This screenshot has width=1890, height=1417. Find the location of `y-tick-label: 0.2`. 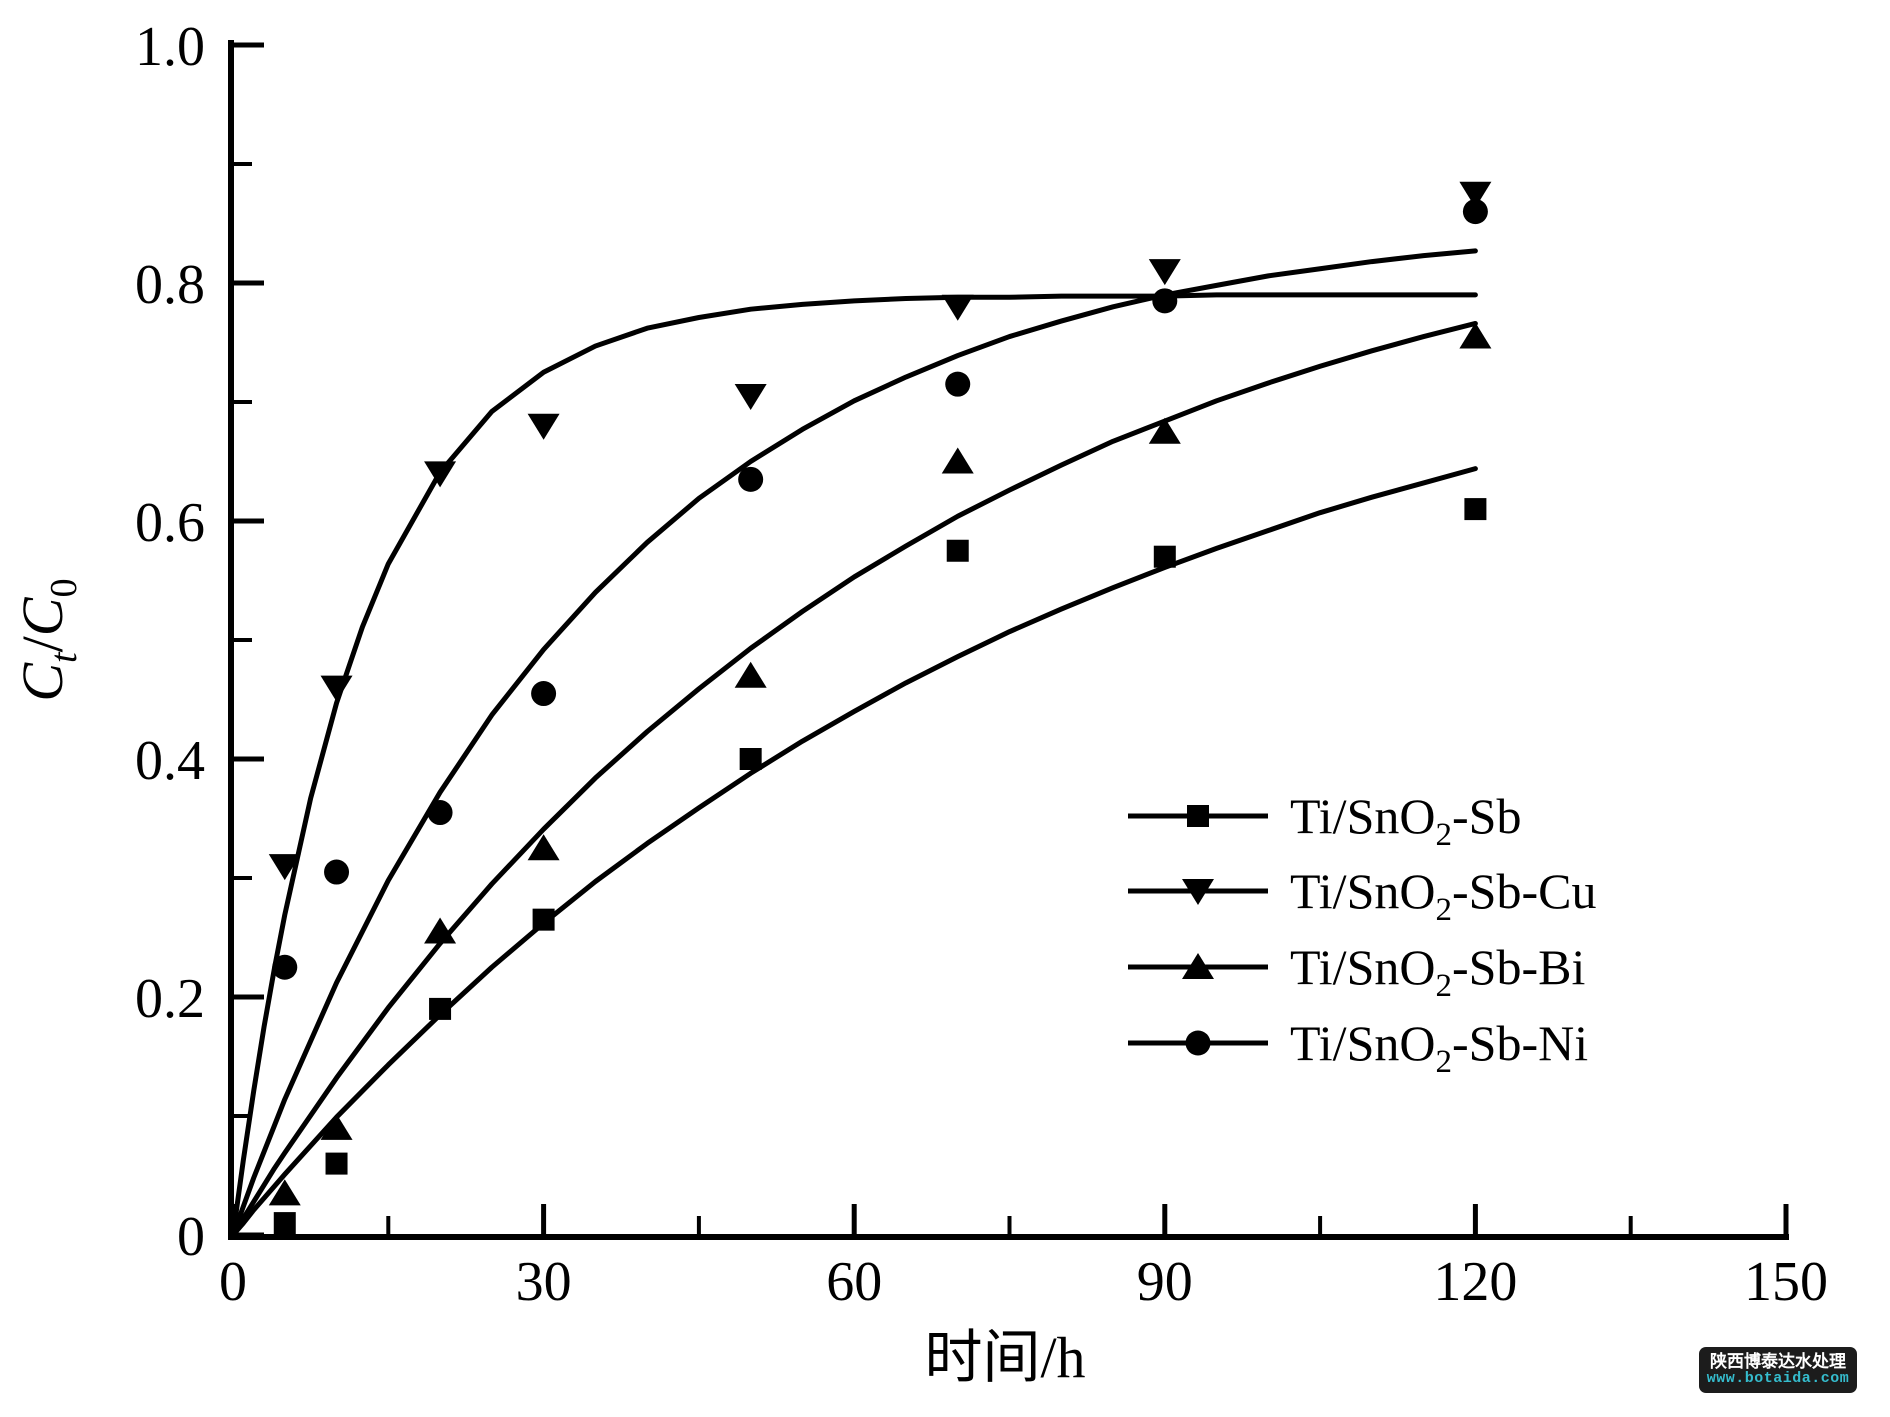

y-tick-label: 0.2 is located at coordinates (170, 999).